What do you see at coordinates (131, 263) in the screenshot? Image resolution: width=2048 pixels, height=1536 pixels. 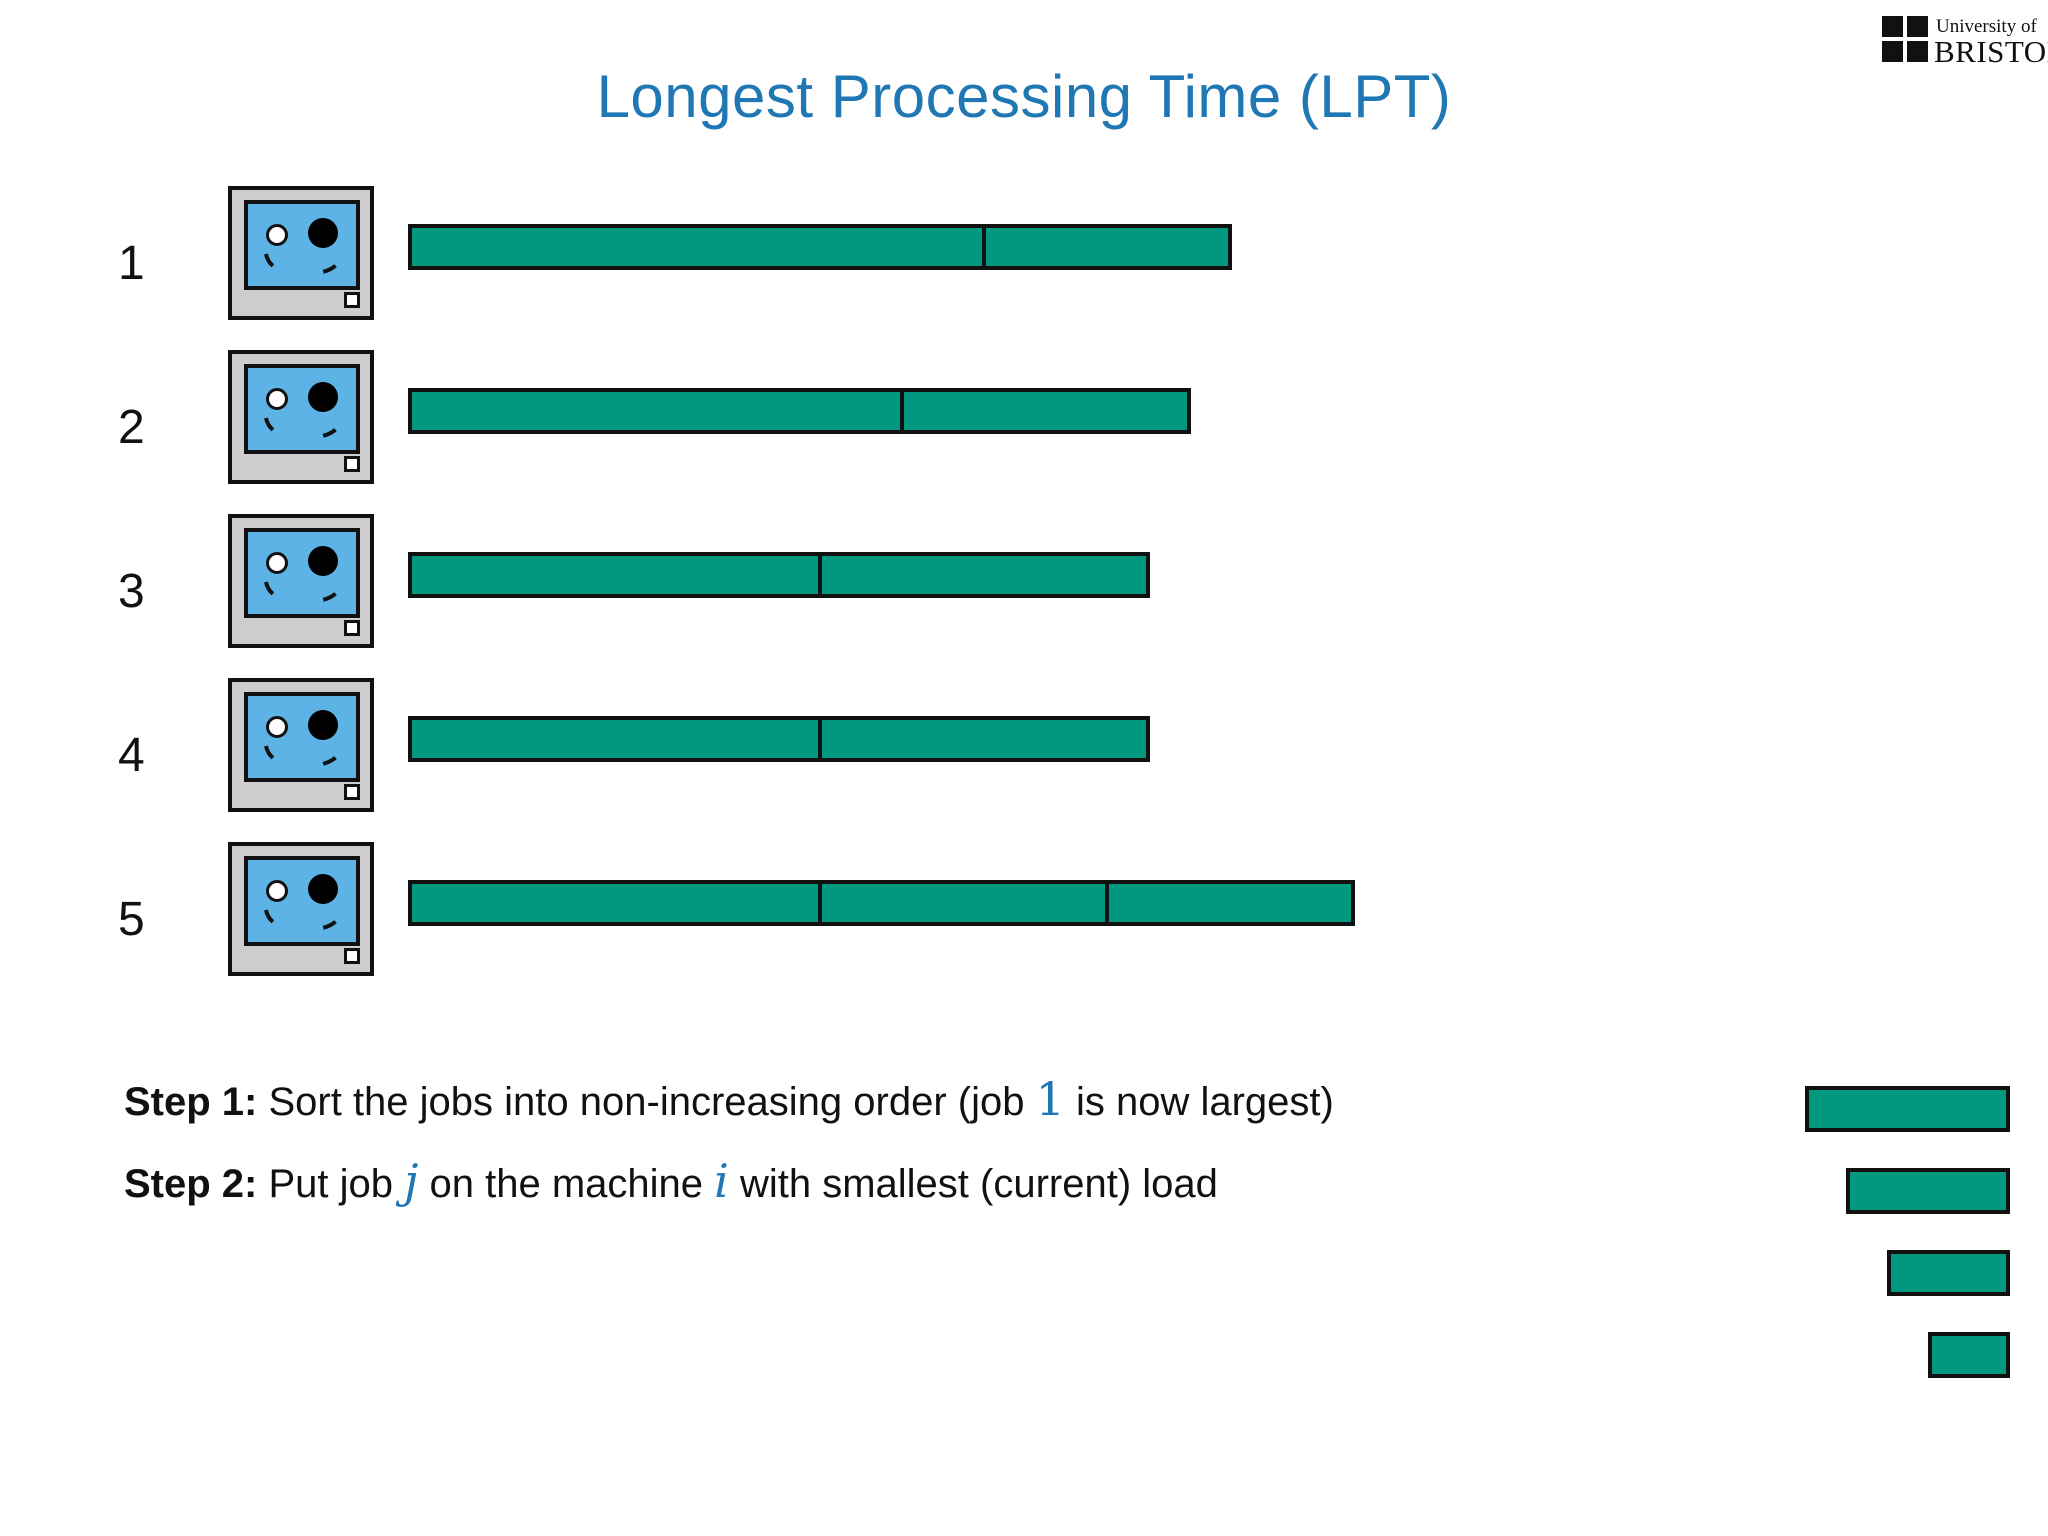 I see `machine-label: 1` at bounding box center [131, 263].